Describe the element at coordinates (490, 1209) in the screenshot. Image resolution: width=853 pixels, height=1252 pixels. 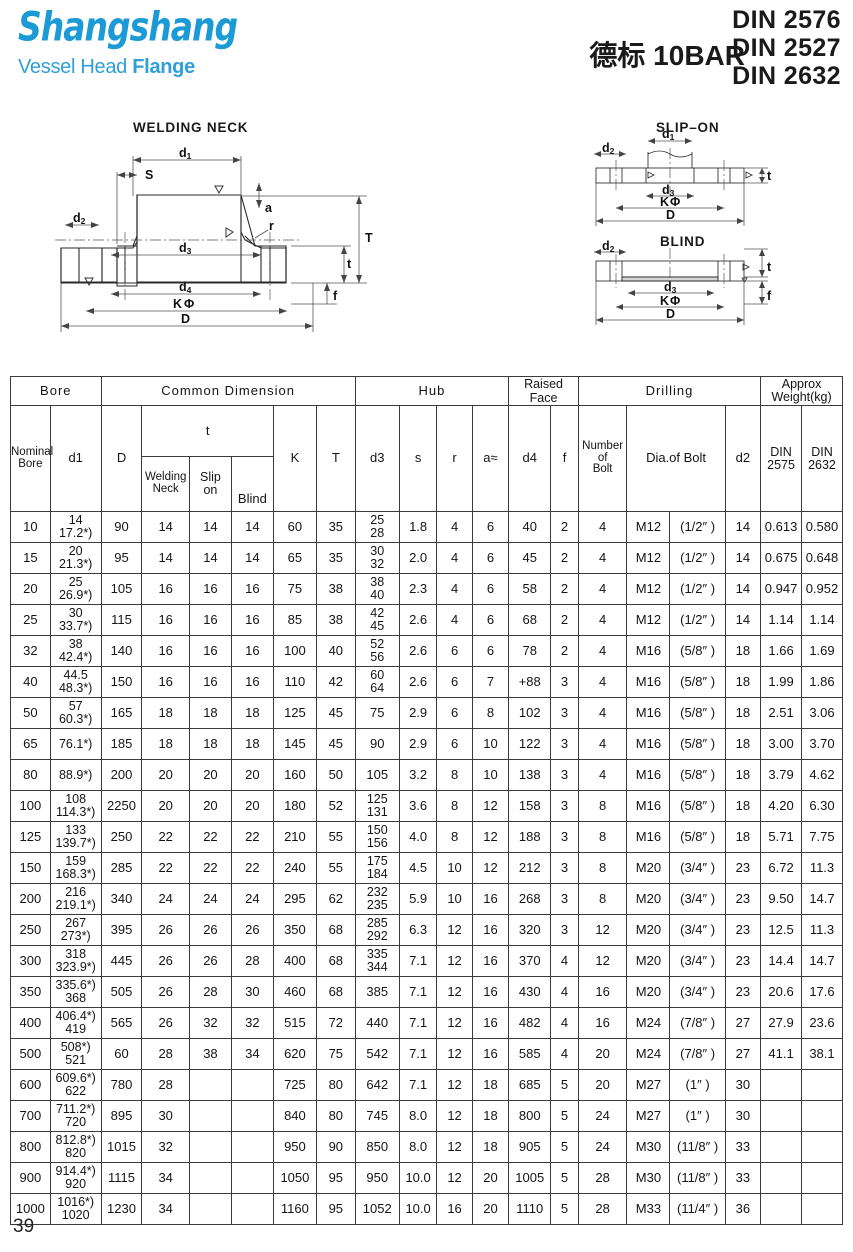
I see `cell-a: 20` at that location.